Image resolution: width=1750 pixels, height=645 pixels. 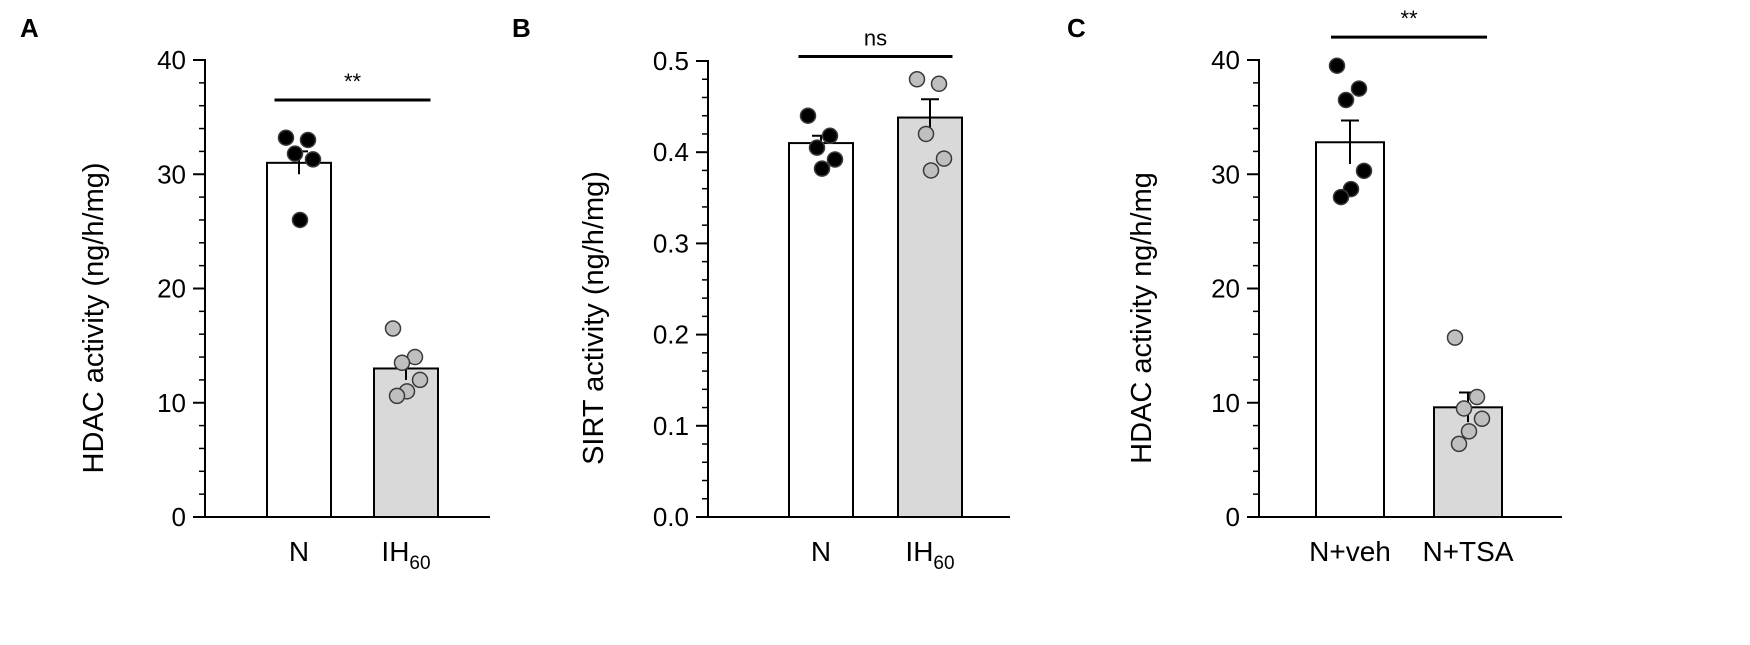 What do you see at coordinates (1225, 174) in the screenshot?
I see `panel-c-y-tick-label: 30` at bounding box center [1225, 174].